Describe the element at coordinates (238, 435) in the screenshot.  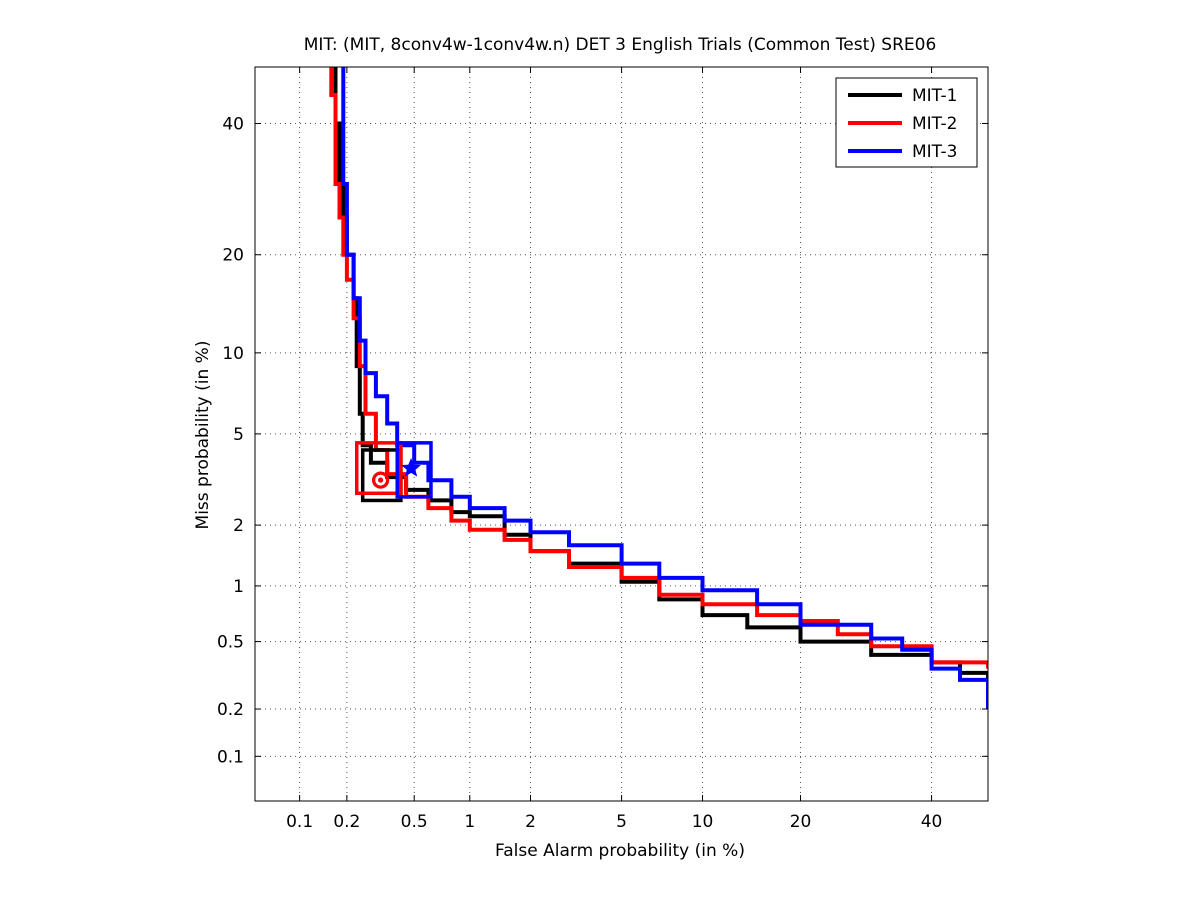
I see `y-tick-label: 5` at that location.